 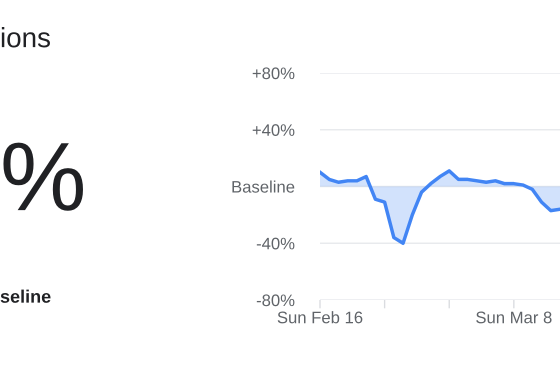 What do you see at coordinates (275, 244) in the screenshot?
I see `y-tick-label: -40%` at bounding box center [275, 244].